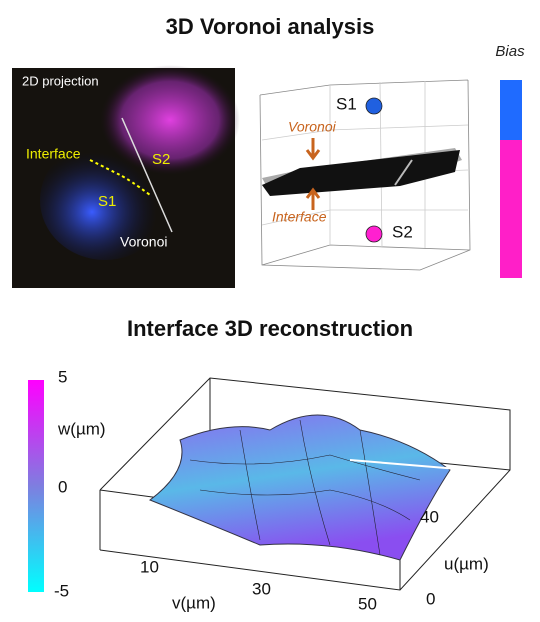 The image size is (540, 622). I want to click on u-tick: 0, so click(430, 598).